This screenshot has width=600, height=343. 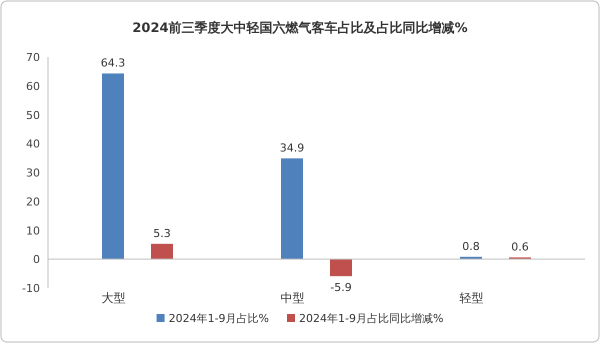 What do you see at coordinates (471, 246) in the screenshot?
I see `data-label: 0.8` at bounding box center [471, 246].